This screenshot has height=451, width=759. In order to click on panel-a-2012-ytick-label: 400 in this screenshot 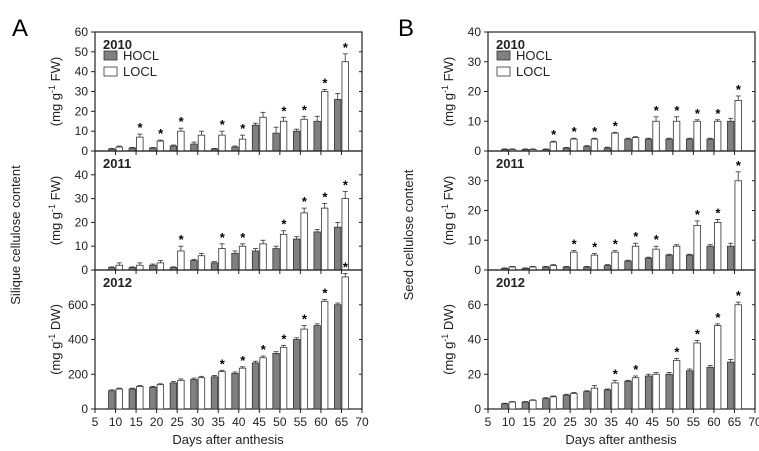, I will do `click(78, 340)`.